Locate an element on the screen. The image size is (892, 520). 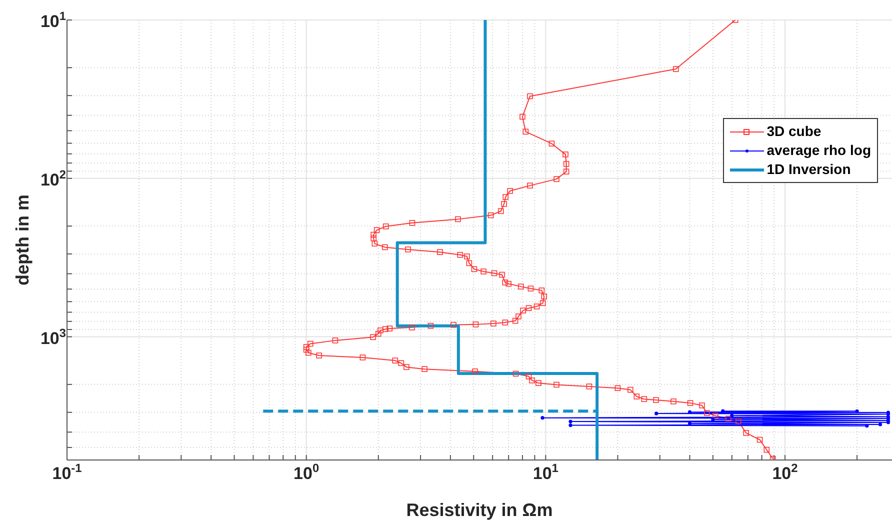
y-tick-label: 10$^{2}$ is located at coordinates (53, 178).